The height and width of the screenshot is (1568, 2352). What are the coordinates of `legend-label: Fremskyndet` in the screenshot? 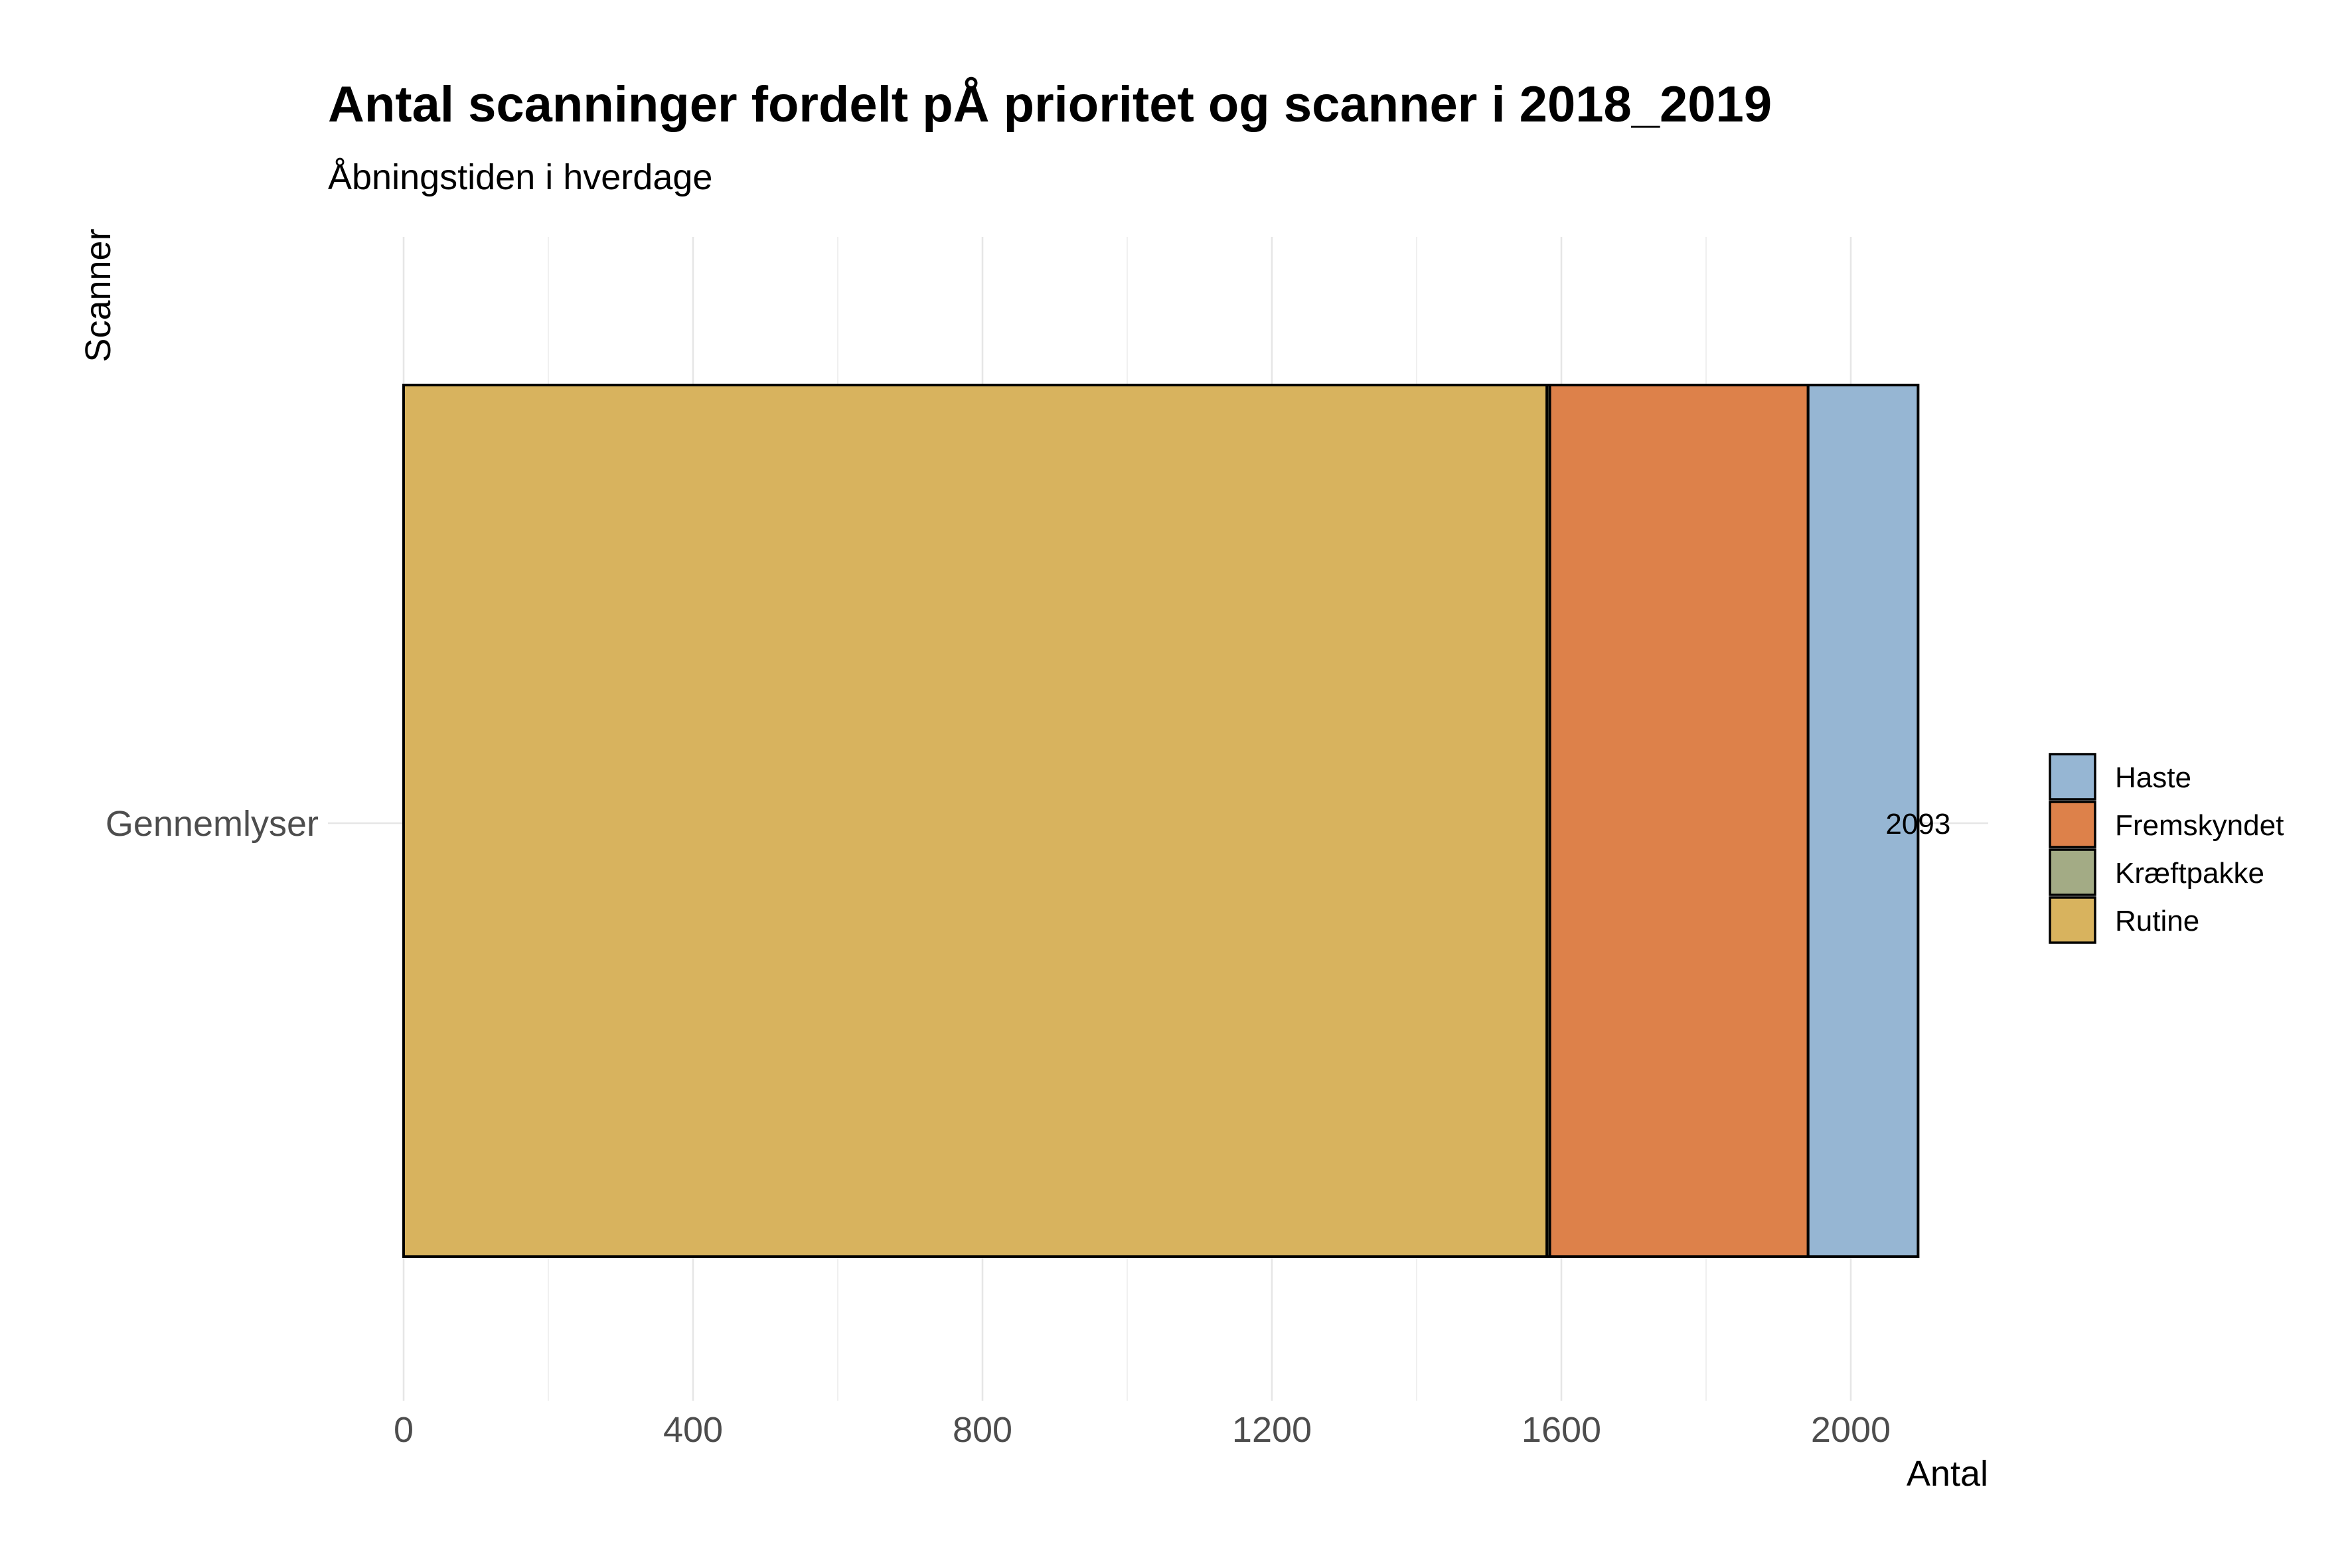 It's located at (2199, 826).